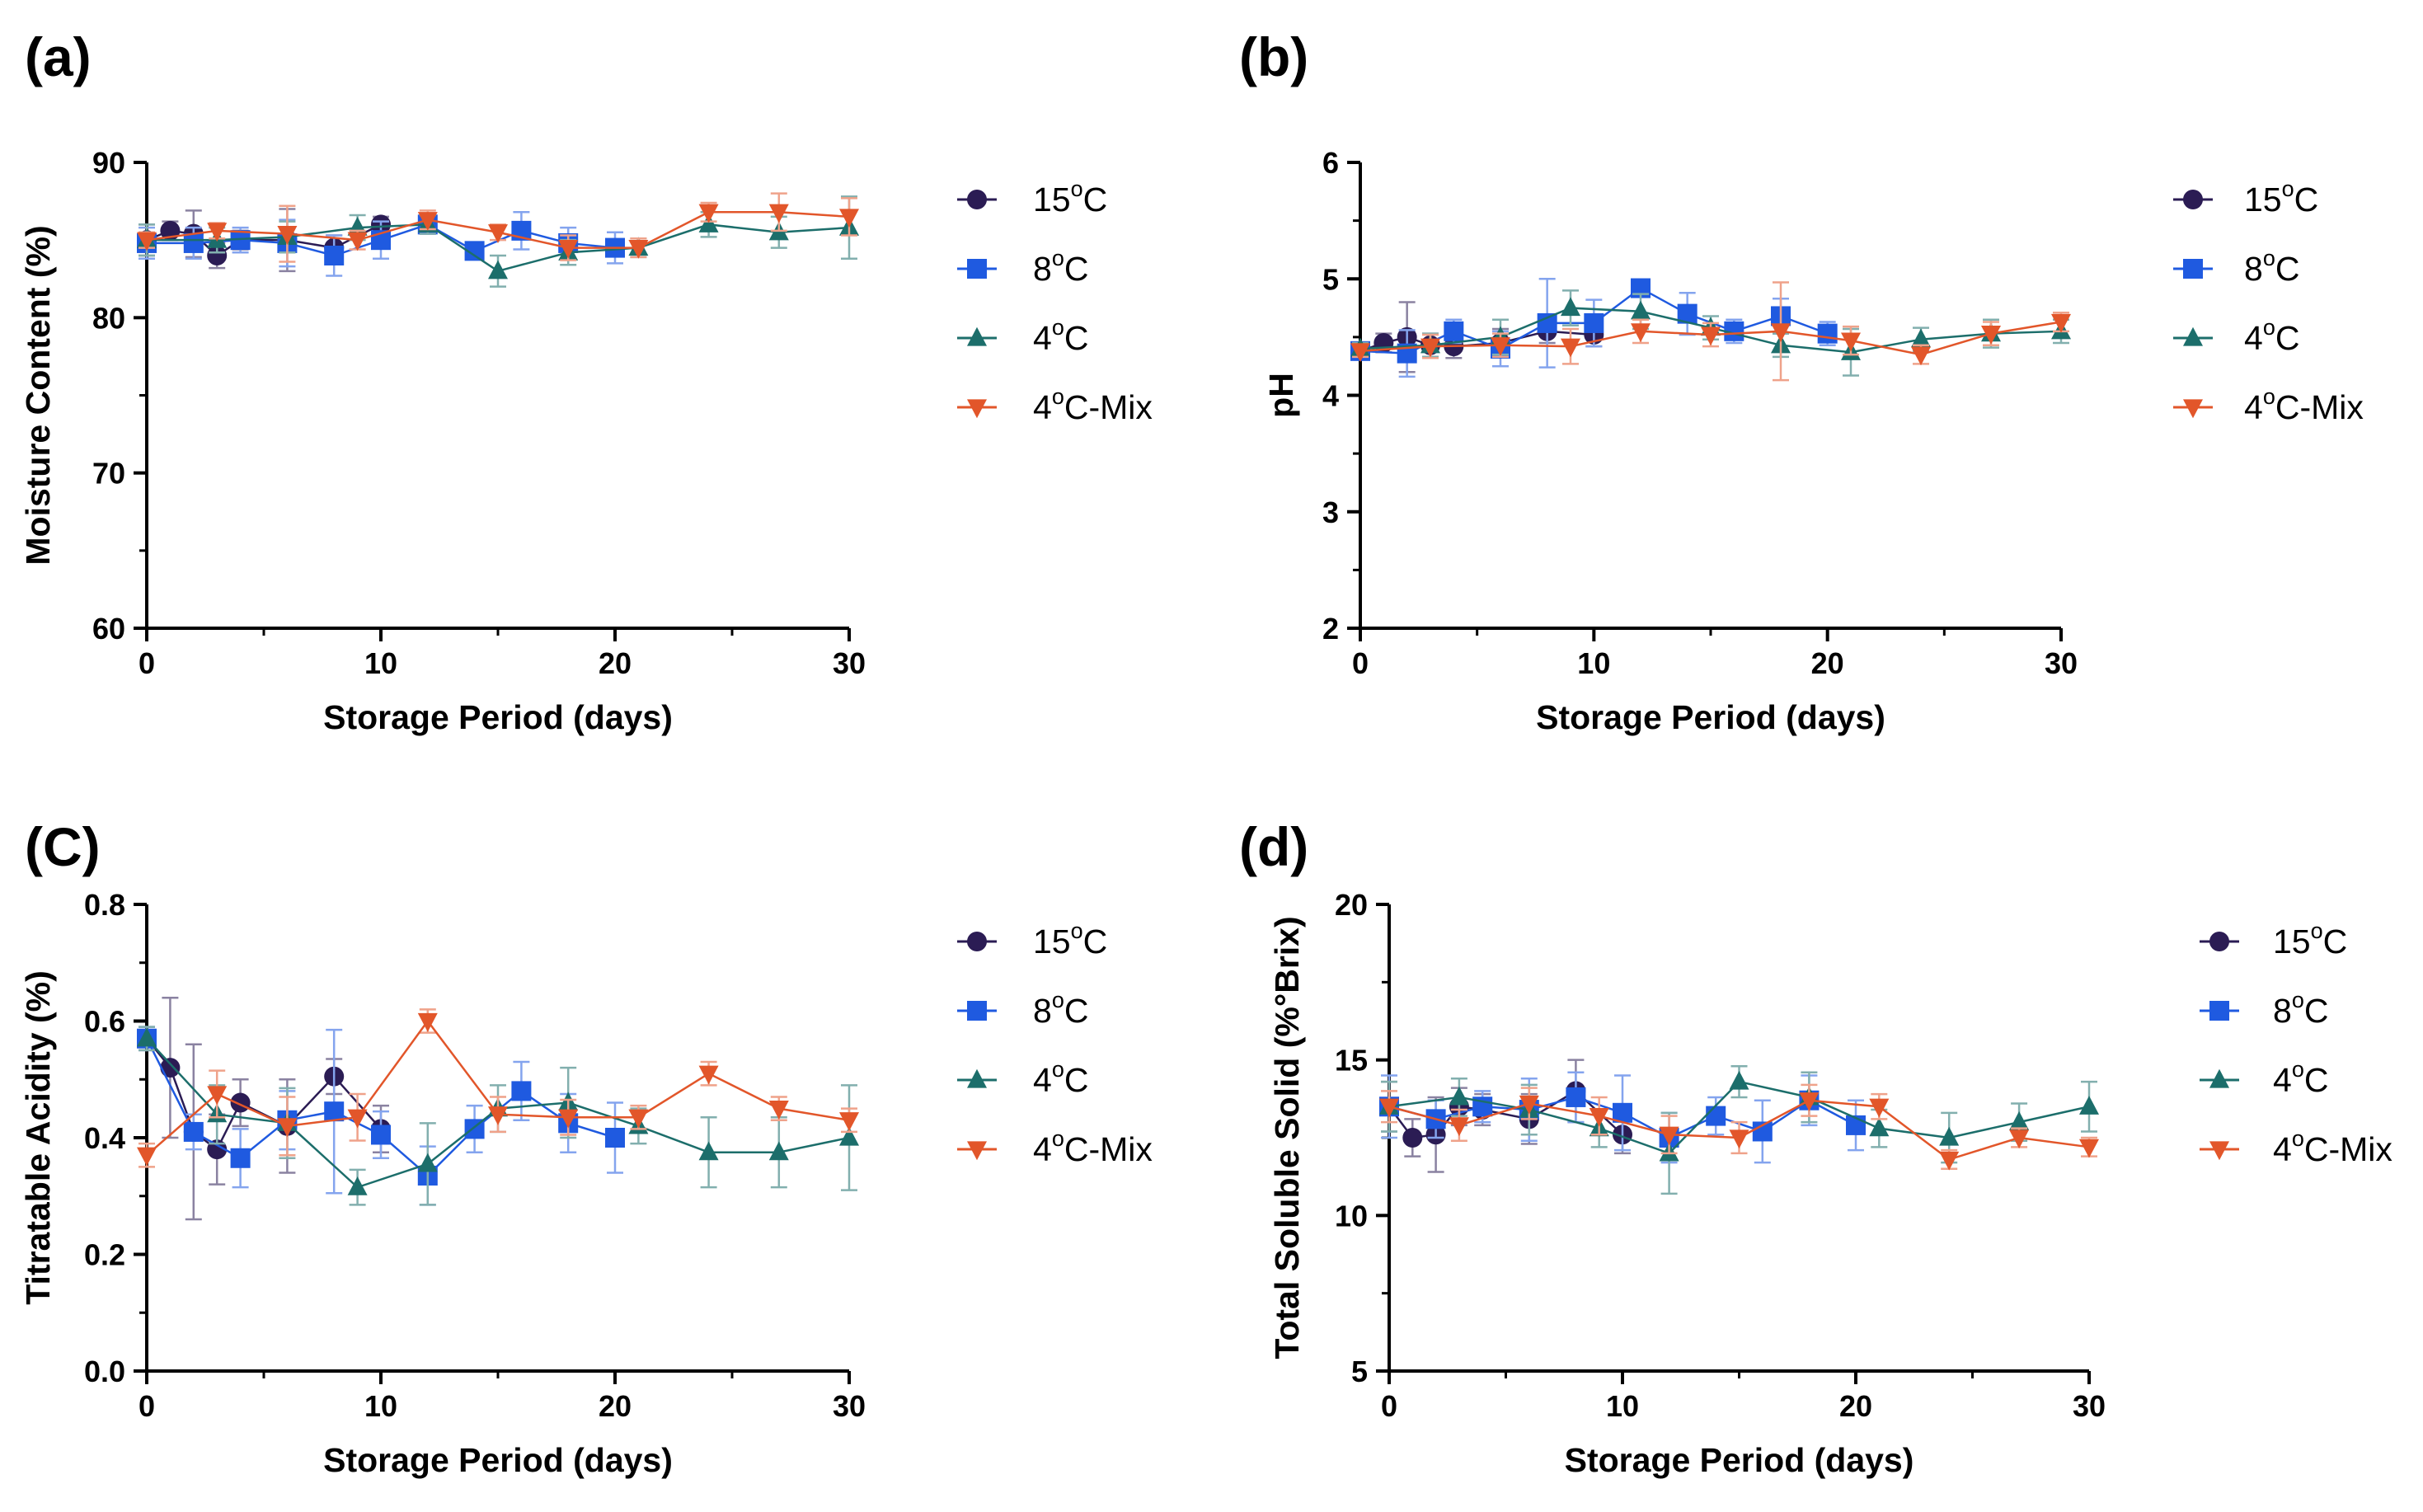  What do you see at coordinates (108, 629) in the screenshot?
I see `y-tick-label: 60` at bounding box center [108, 629].